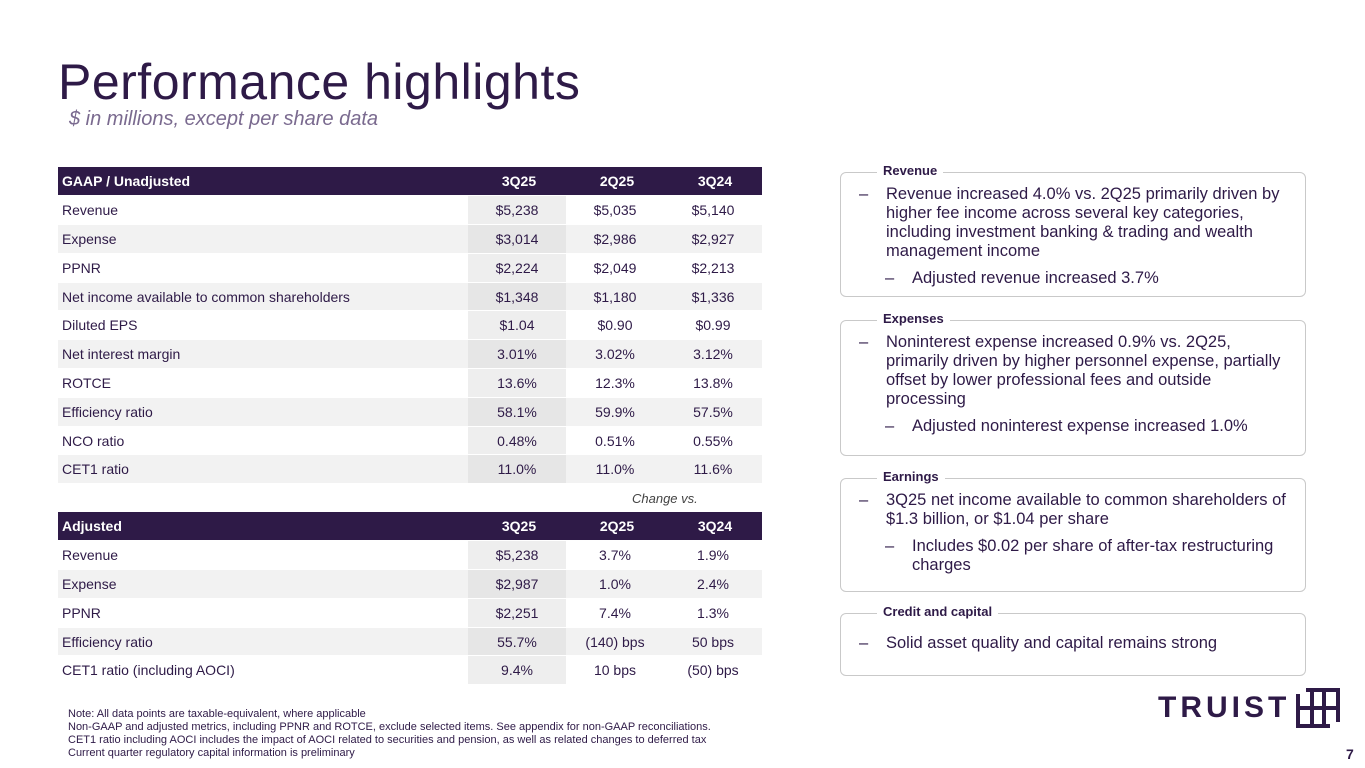 The height and width of the screenshot is (768, 1365). What do you see at coordinates (615, 642) in the screenshot?
I see `table-cell: (140) bps` at bounding box center [615, 642].